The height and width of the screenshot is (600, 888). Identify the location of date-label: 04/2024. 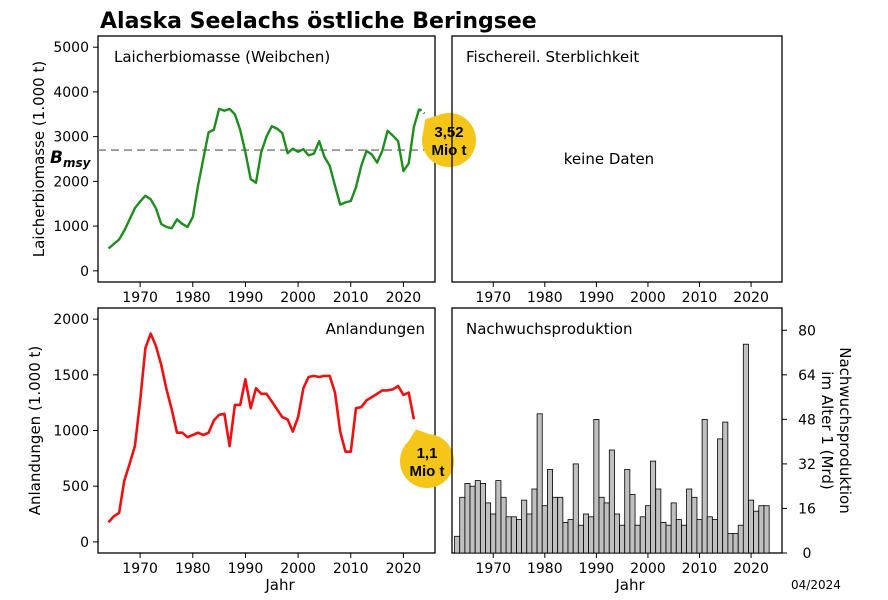
(816, 585).